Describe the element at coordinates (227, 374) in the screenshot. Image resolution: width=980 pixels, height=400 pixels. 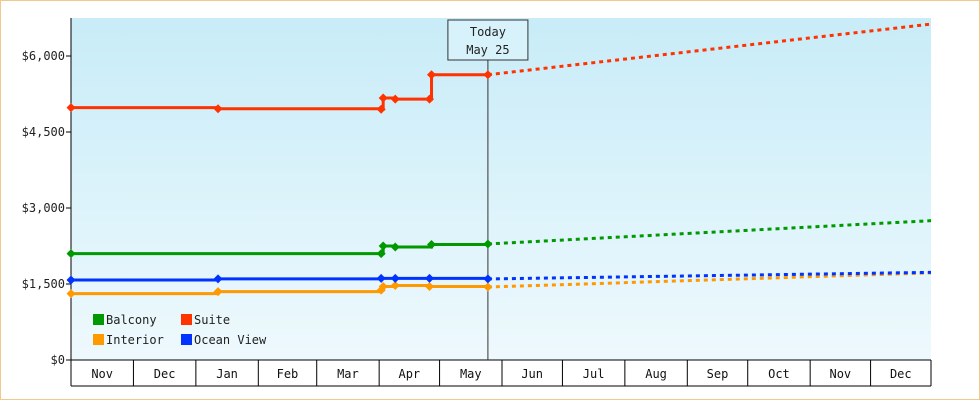
I see `month-label: Jan` at that location.